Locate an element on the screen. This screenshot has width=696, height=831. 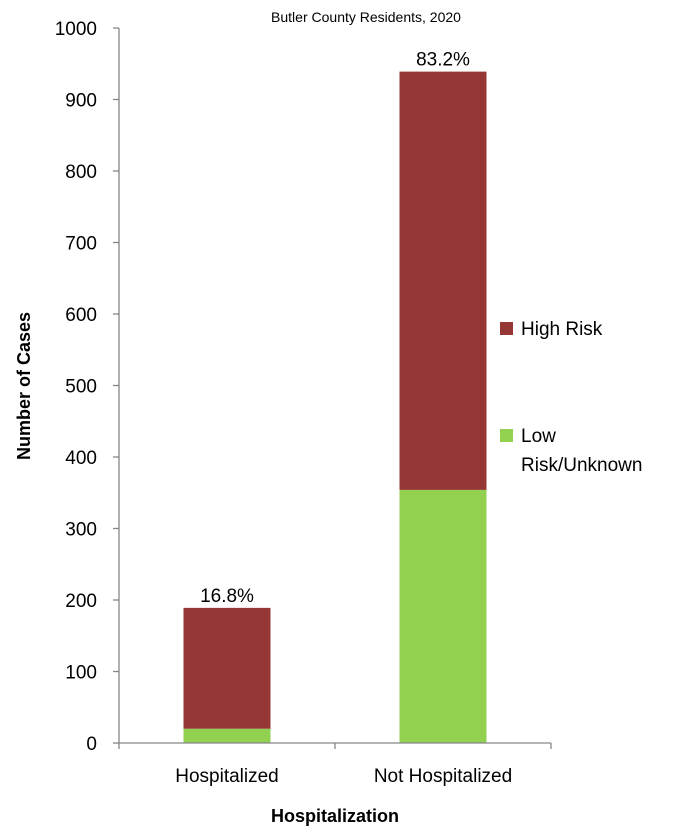
y-tick-label: 100 is located at coordinates (81, 673).